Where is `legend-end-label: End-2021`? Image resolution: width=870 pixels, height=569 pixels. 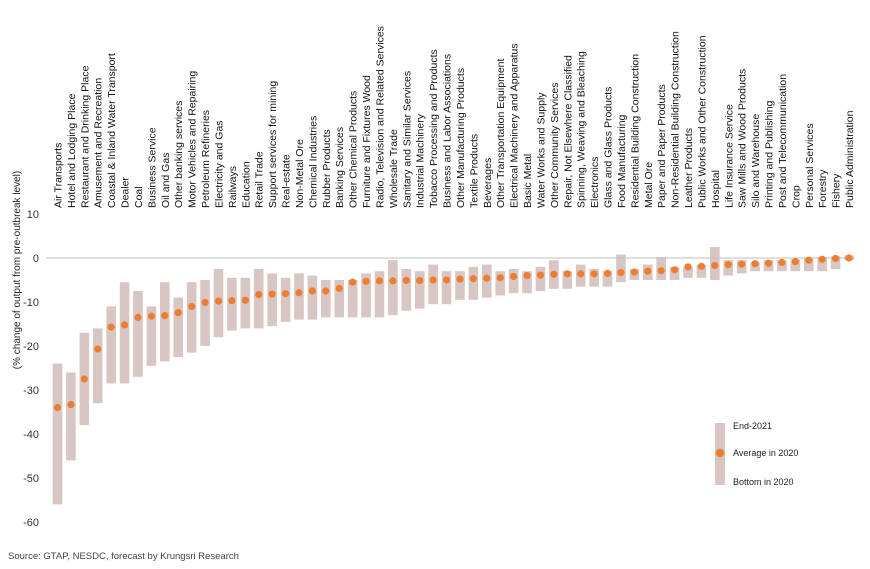
legend-end-label: End-2021 is located at coordinates (752, 426).